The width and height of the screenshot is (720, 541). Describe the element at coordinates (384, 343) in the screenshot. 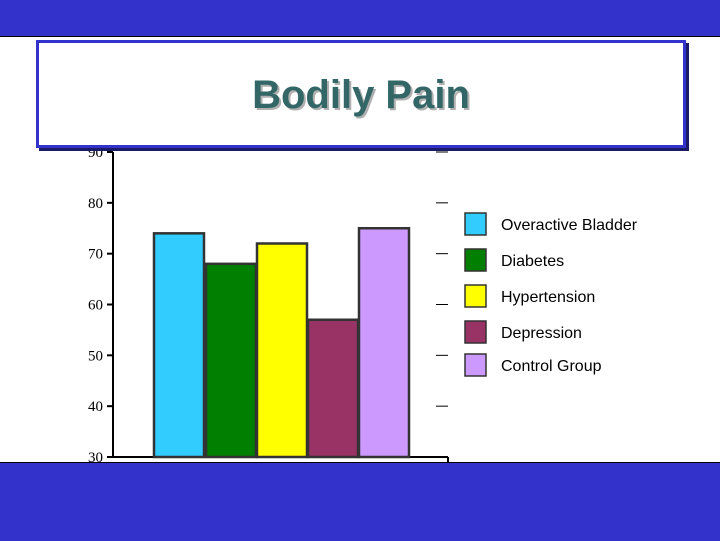

I see `bar-control-group` at that location.